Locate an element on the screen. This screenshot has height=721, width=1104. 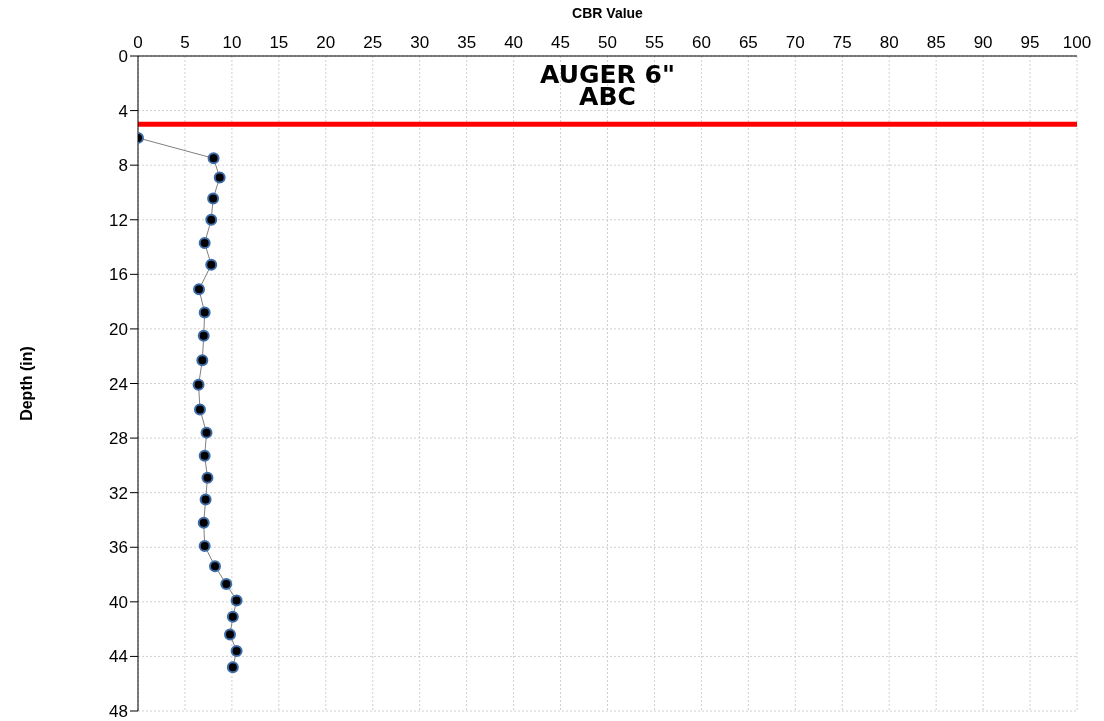
x-tick-label: 65 is located at coordinates (748, 42).